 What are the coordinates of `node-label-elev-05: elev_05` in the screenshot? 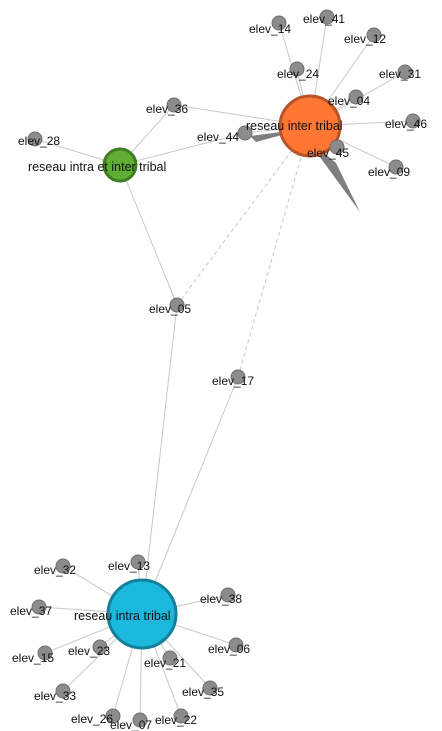 It's located at (170, 309).